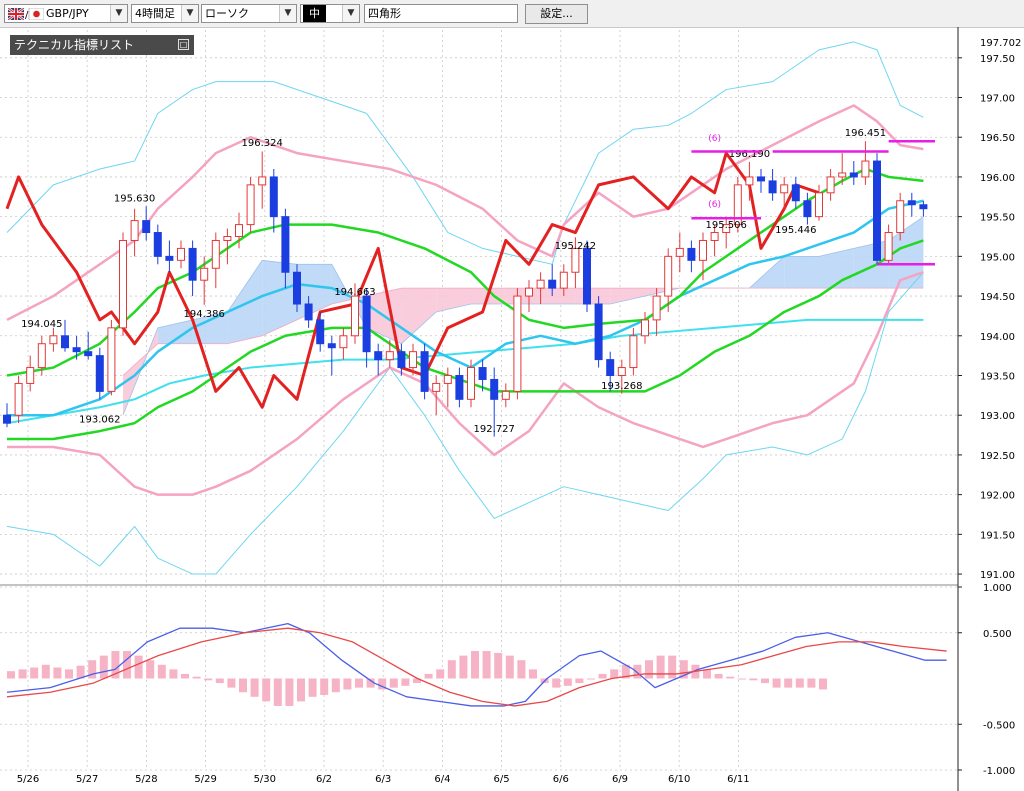 The height and width of the screenshot is (791, 1024). Describe the element at coordinates (165, 13) in the screenshot. I see `timeframe-select: 4時間足 ▼` at that location.